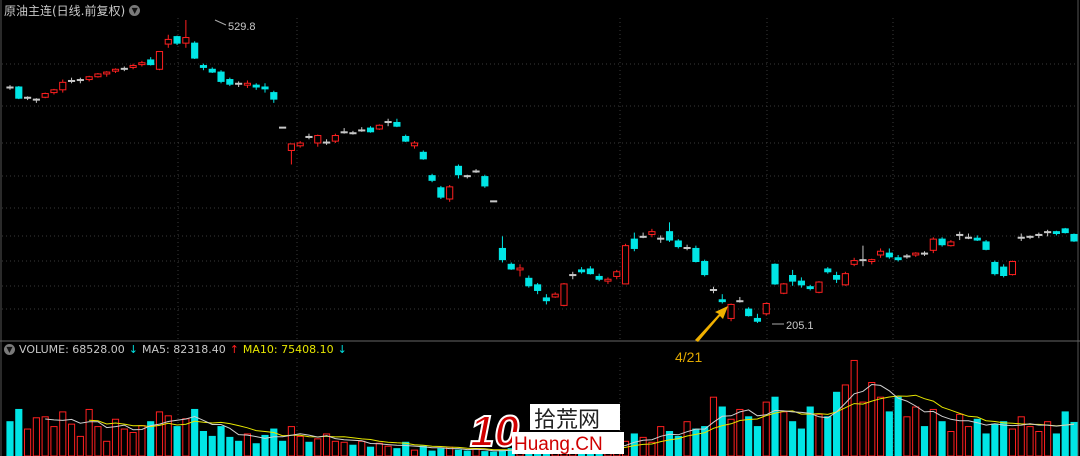 This screenshot has height=456, width=1080. I want to click on high-label: 529.8, so click(242, 27).